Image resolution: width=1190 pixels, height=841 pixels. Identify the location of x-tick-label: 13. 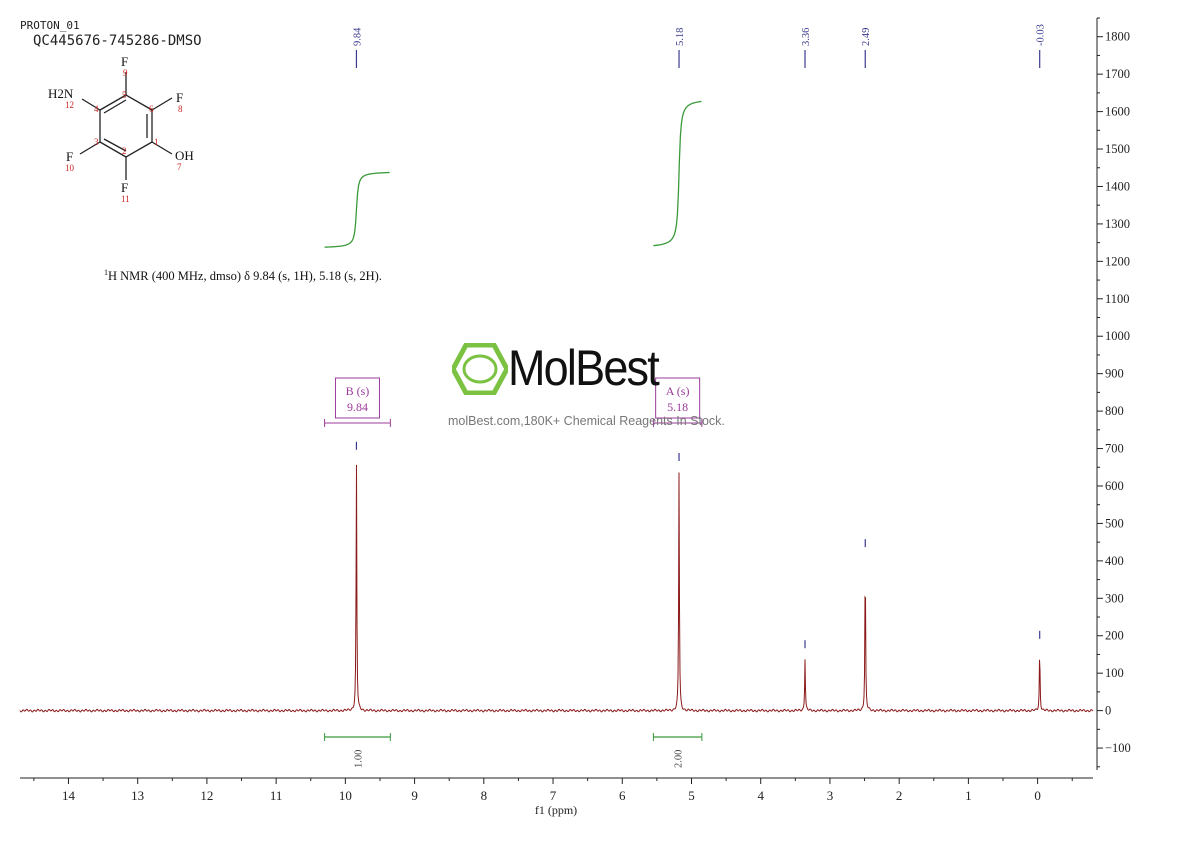
(137, 795).